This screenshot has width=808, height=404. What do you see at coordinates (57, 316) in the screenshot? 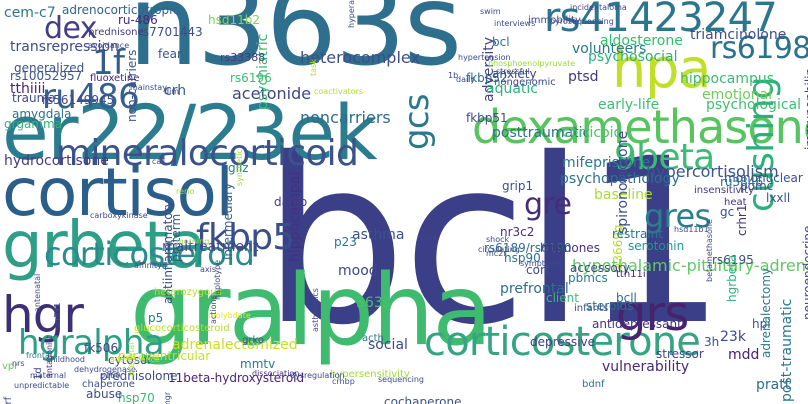
I see `cloud-word: ser211` at bounding box center [57, 316].